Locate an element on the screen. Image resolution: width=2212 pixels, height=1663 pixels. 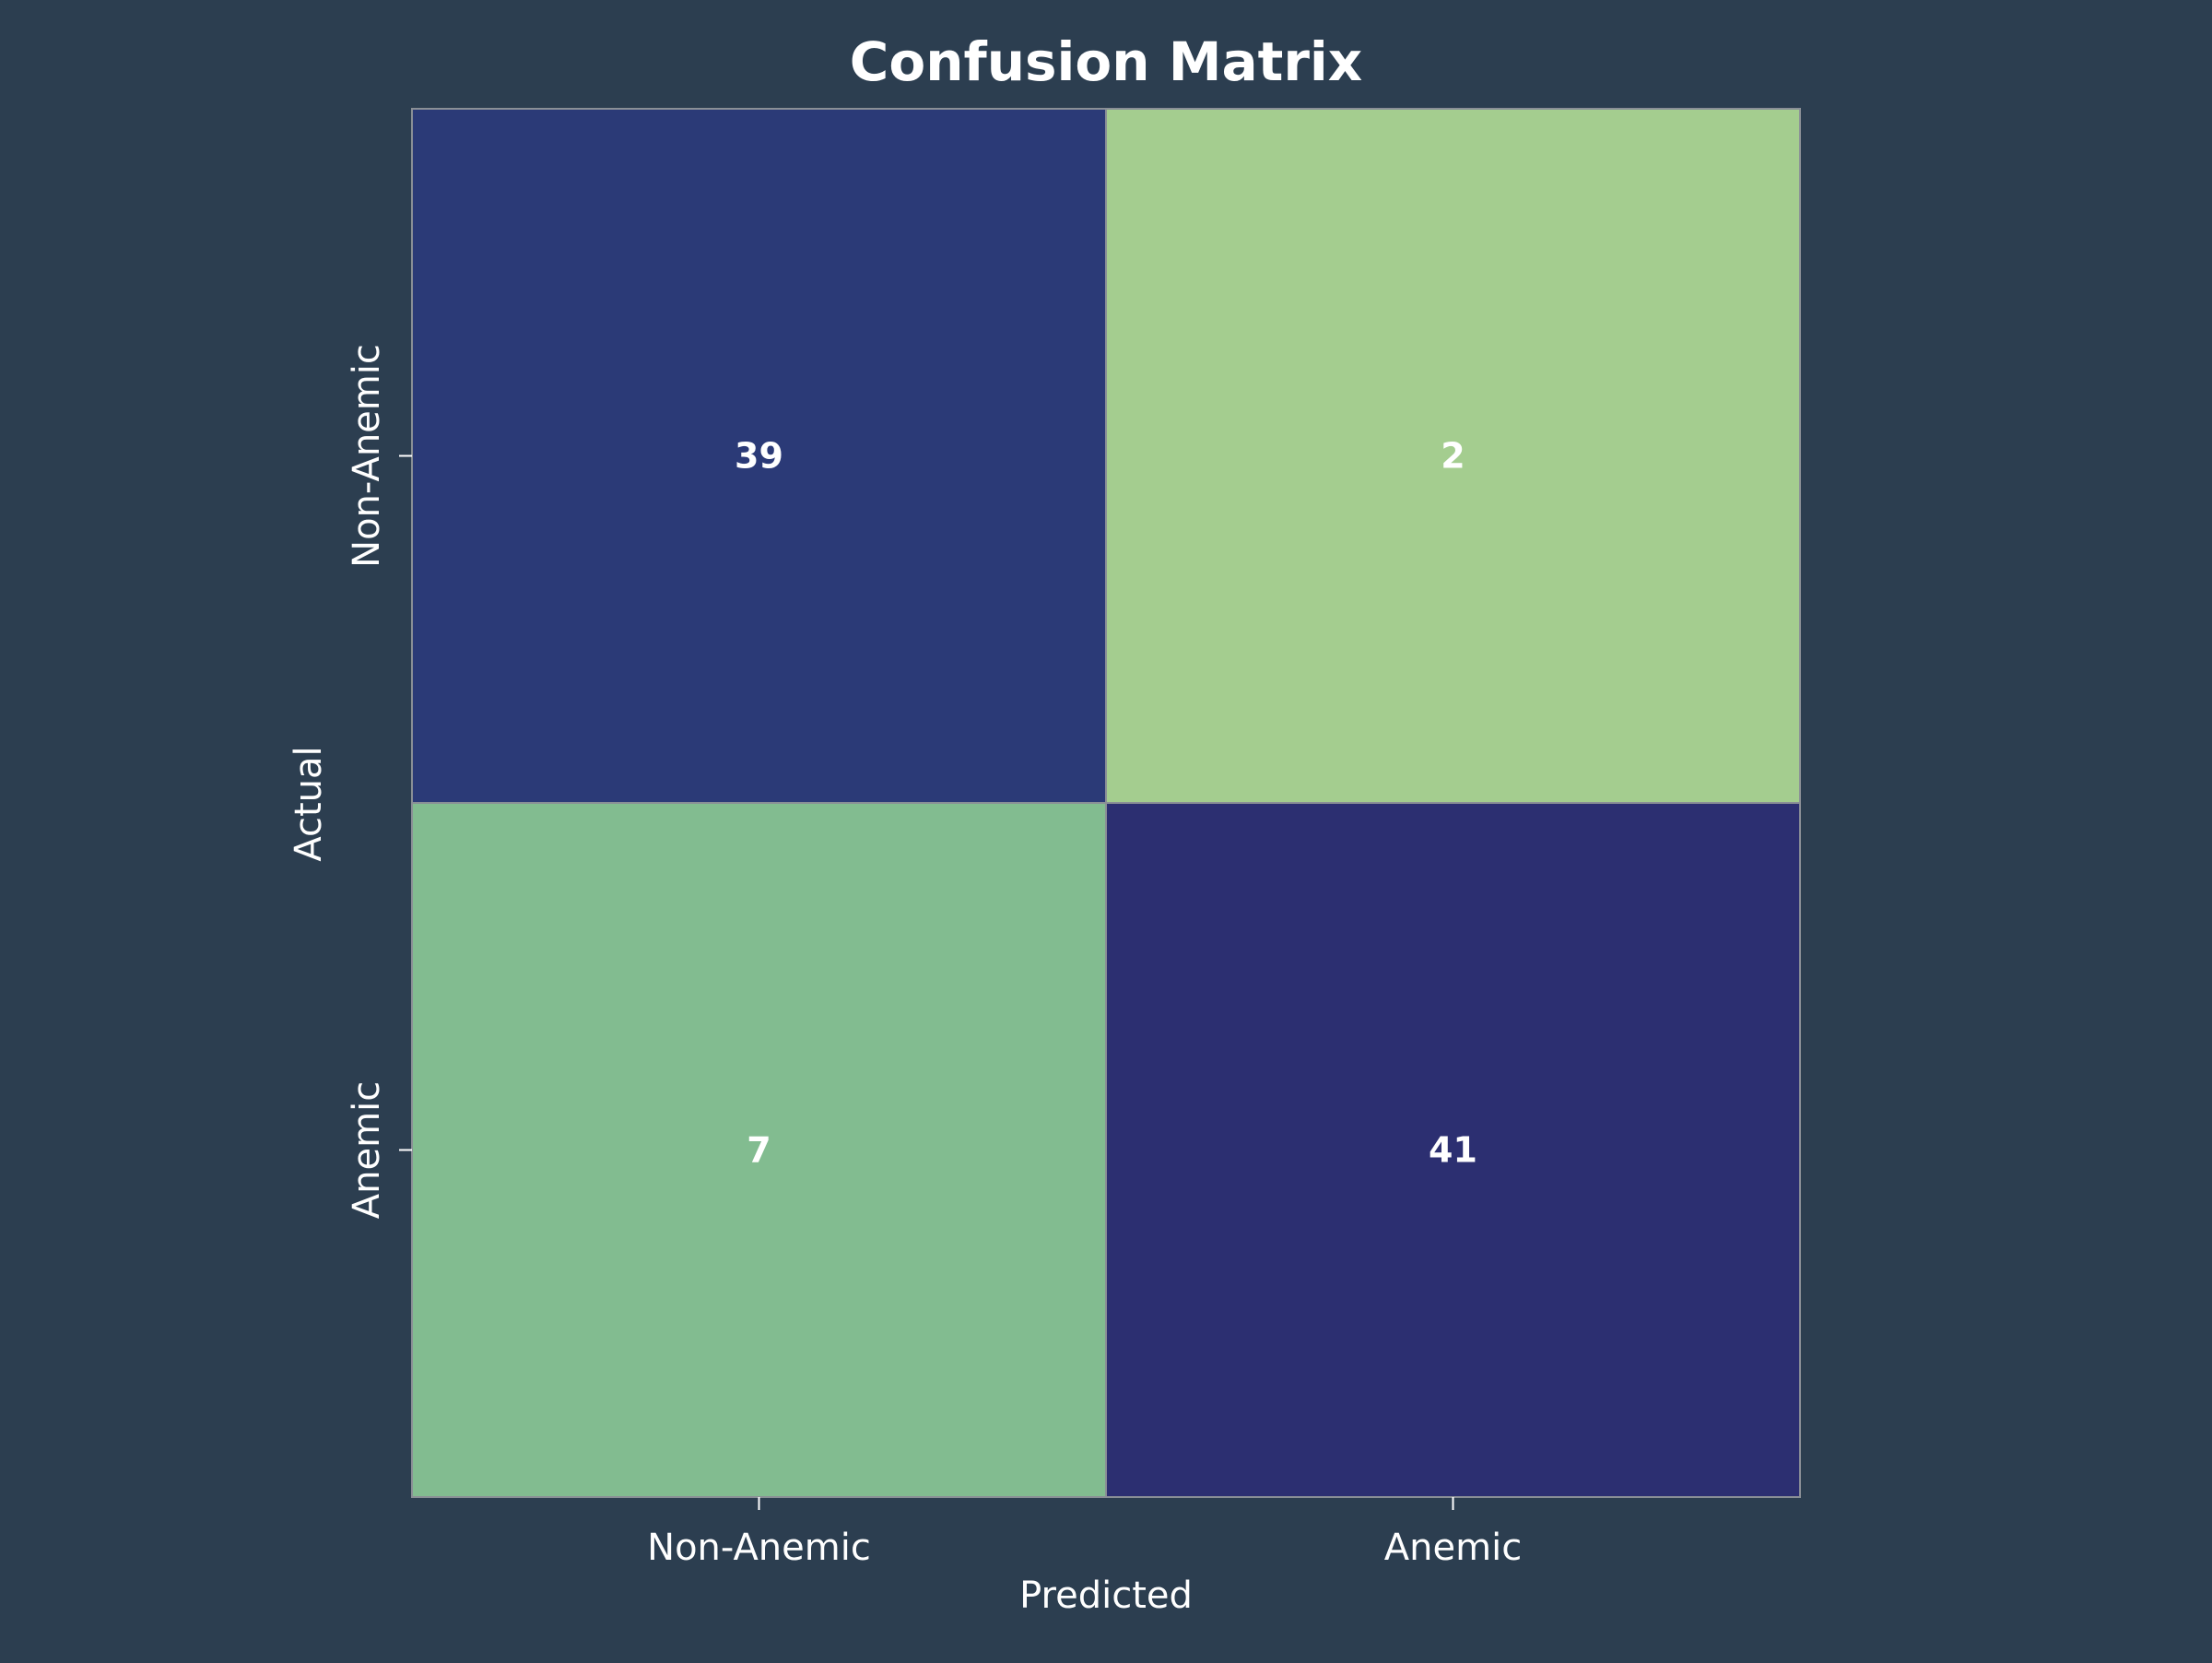
x-tick-label-1: Anemic is located at coordinates (1453, 1548).